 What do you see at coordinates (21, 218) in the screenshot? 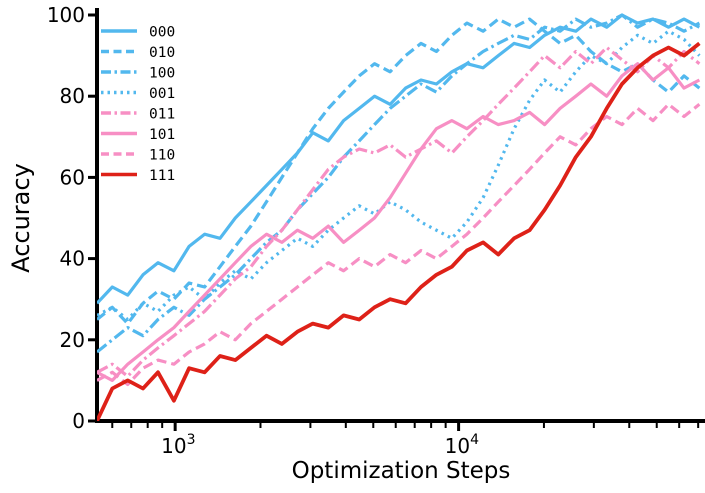
I see `y-axis-title: Accuracy` at bounding box center [21, 218].